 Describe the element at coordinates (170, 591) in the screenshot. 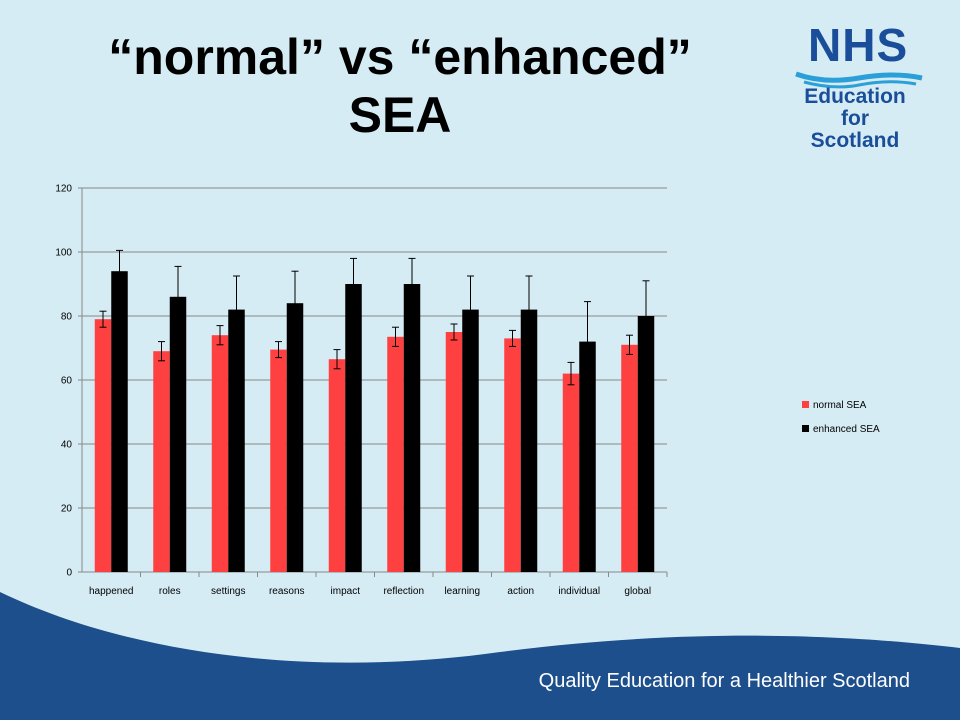

I see `x-tick-label: roles` at that location.